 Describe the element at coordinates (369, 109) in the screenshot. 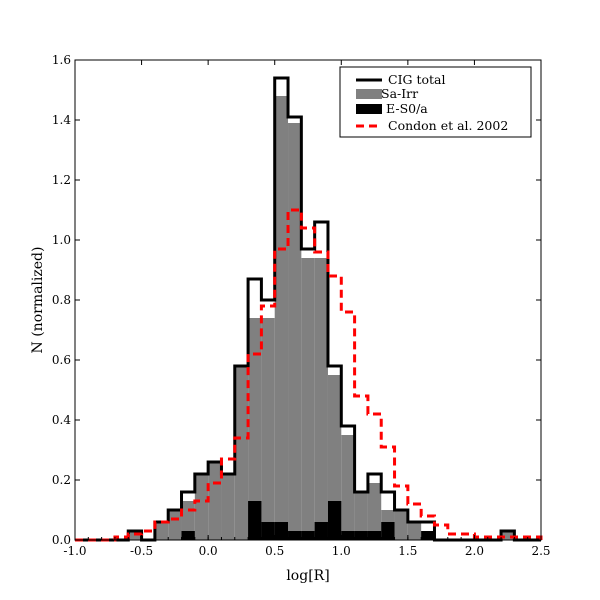

I see `legend-e-s0a-swatch` at that location.